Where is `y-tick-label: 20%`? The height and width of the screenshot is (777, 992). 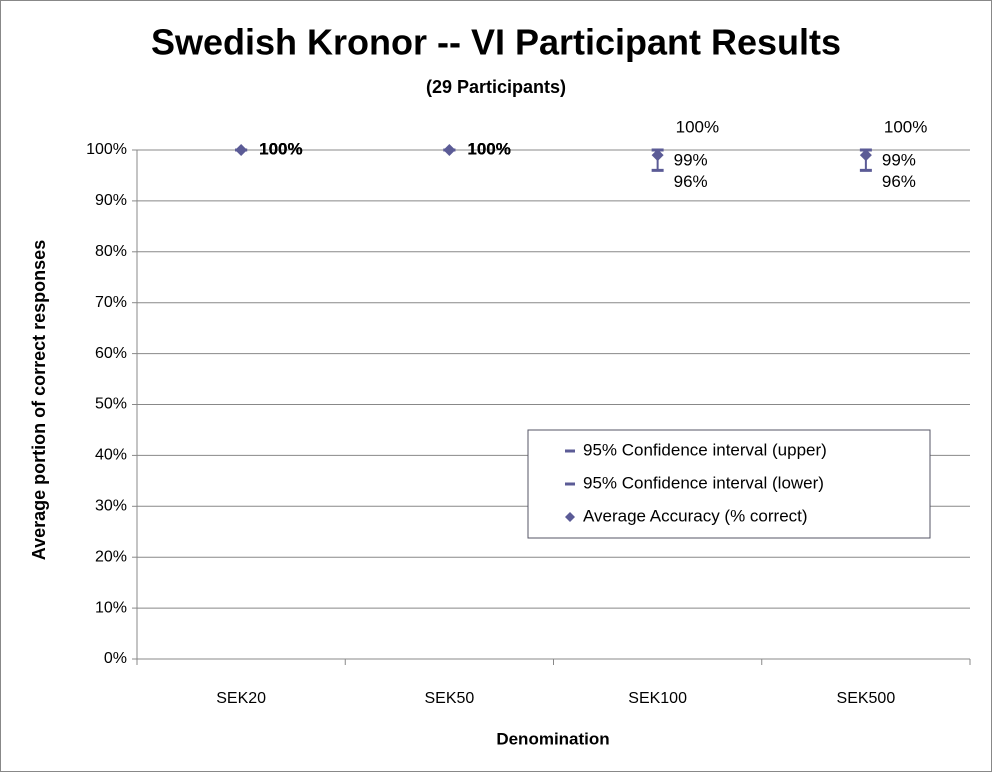
y-tick-label: 20% is located at coordinates (111, 556).